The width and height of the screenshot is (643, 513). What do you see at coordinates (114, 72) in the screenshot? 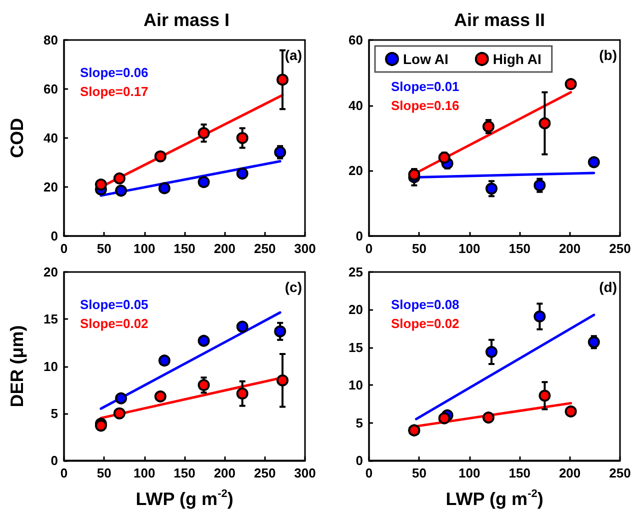
I see `annotation: Slope=0.06` at bounding box center [114, 72].